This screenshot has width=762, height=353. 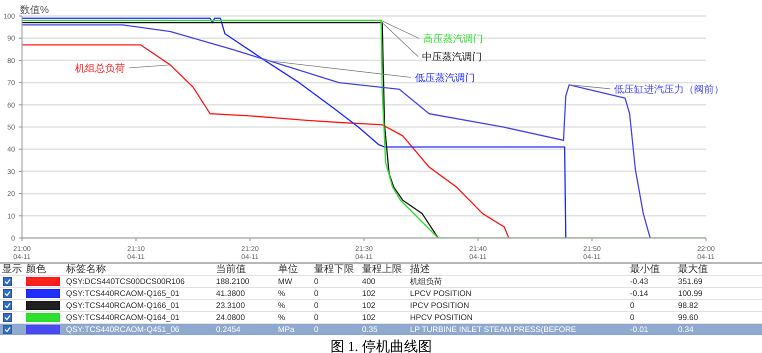 What do you see at coordinates (441, 318) in the screenshot?
I see `text: HPCV POSITION` at bounding box center [441, 318].